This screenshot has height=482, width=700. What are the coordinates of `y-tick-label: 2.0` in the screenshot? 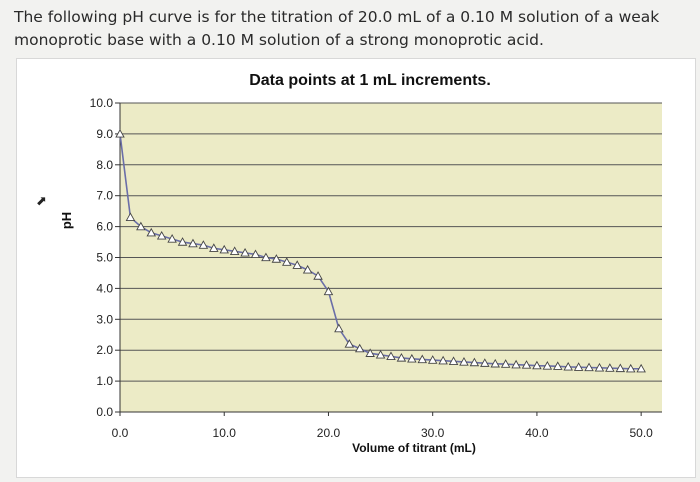 It's located at (104, 350).